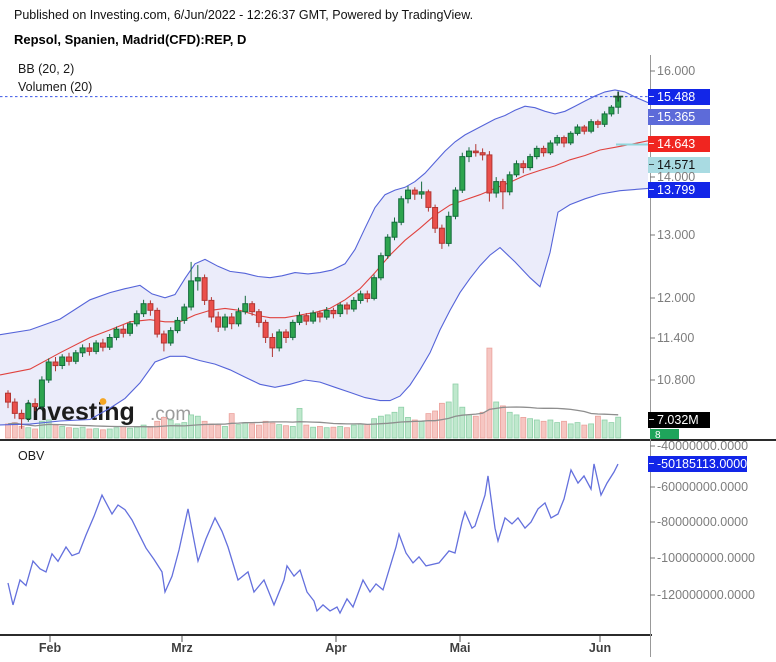 The width and height of the screenshot is (776, 662). What do you see at coordinates (703, 487) in the screenshot?
I see `axis-label: -60000000.0000` at bounding box center [703, 487].